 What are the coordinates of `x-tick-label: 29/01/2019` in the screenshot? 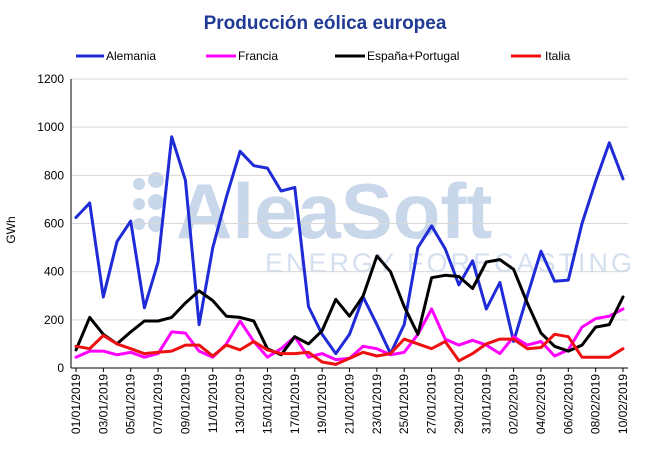 It's located at (459, 404).